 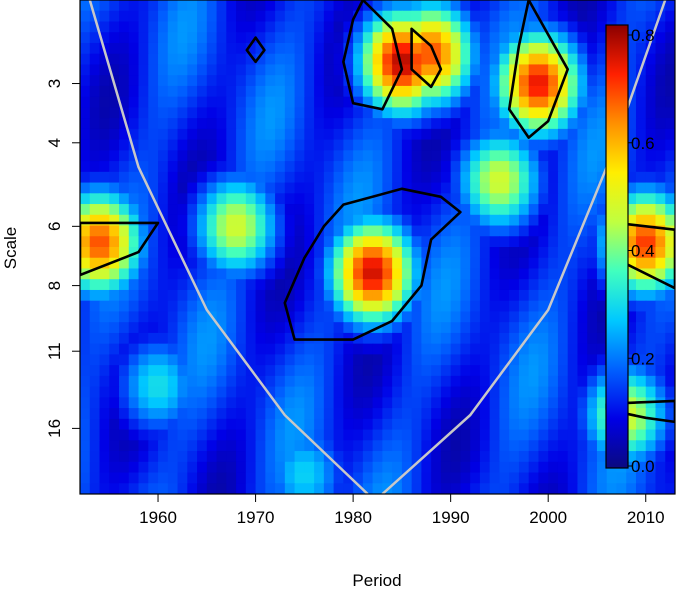 I want to click on x-axis-label: Period, so click(x=376, y=580).